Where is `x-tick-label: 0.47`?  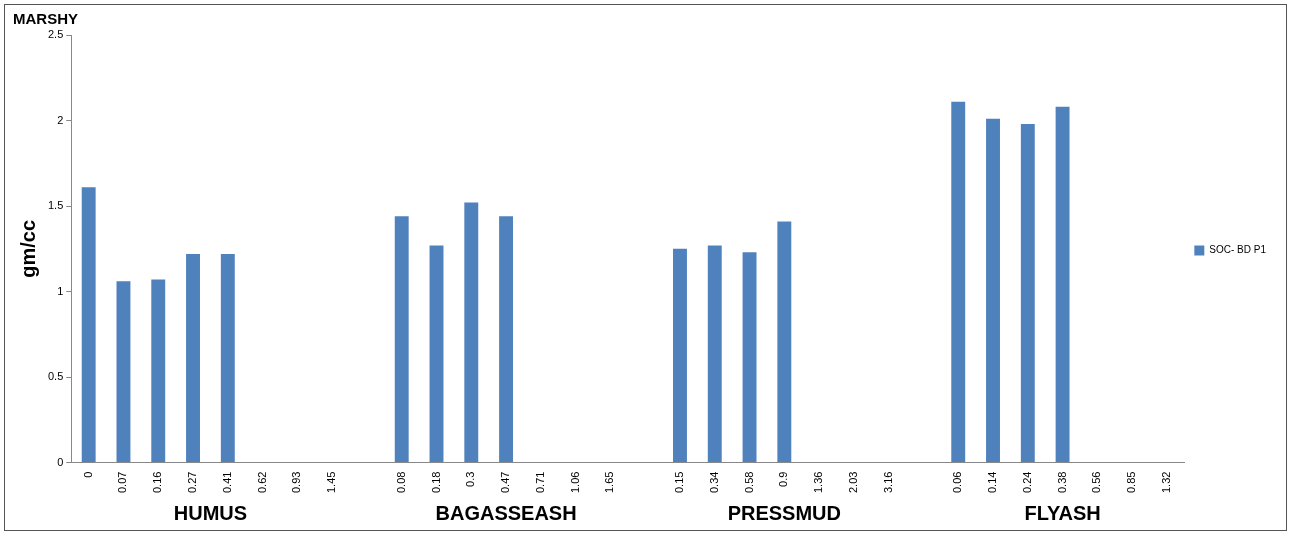 x-tick-label: 0.47 is located at coordinates (505, 482).